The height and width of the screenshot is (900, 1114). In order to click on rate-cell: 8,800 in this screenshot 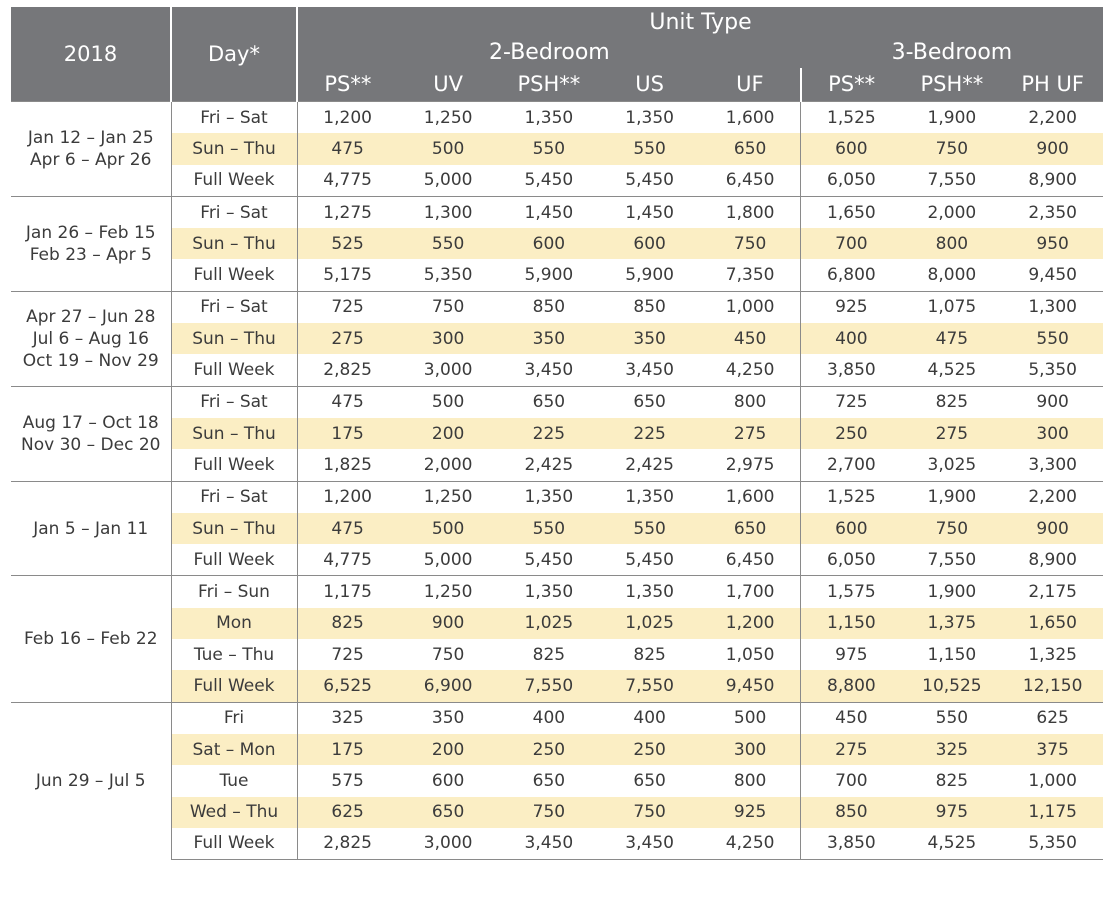, I will do `click(851, 686)`.